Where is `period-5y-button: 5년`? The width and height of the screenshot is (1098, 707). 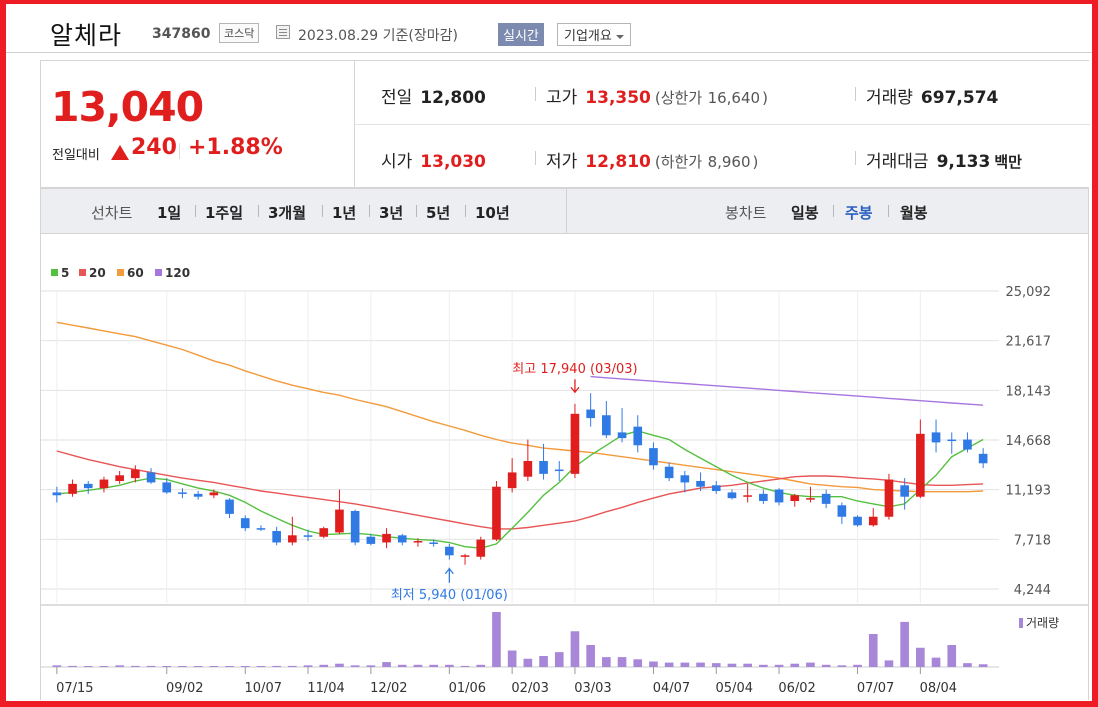
period-5y-button: 5년 is located at coordinates (438, 213).